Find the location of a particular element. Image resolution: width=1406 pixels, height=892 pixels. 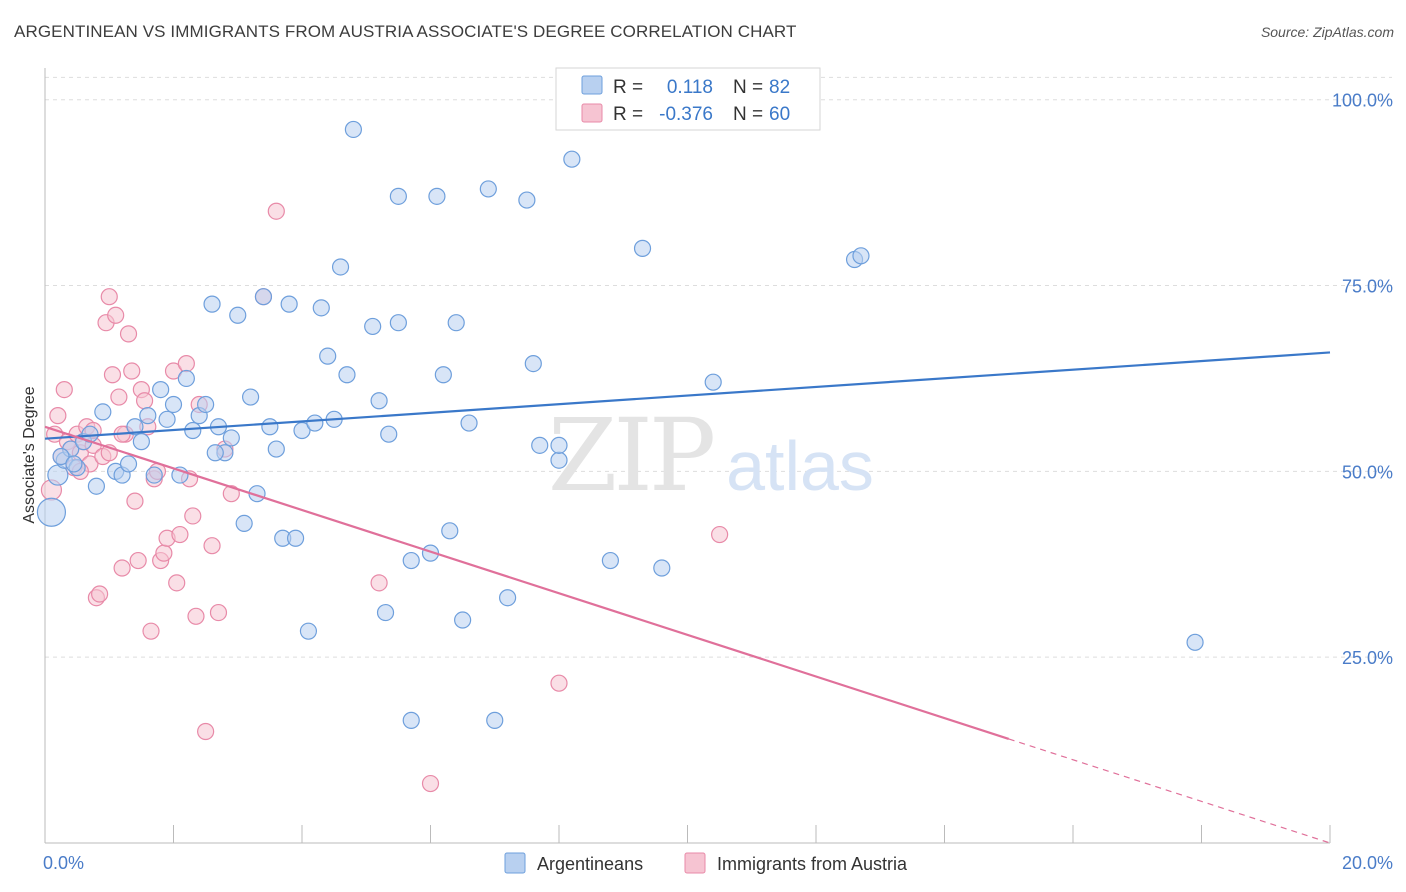

legend-r-label-2: R = is located at coordinates (628, 114).